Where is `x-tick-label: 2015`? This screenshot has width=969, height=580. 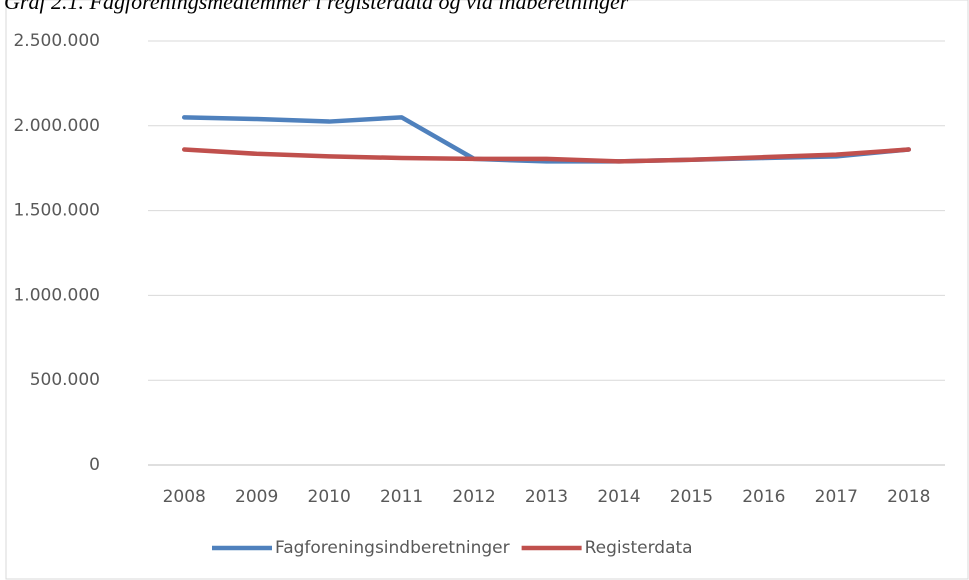
x-tick-label: 2015 is located at coordinates (691, 497).